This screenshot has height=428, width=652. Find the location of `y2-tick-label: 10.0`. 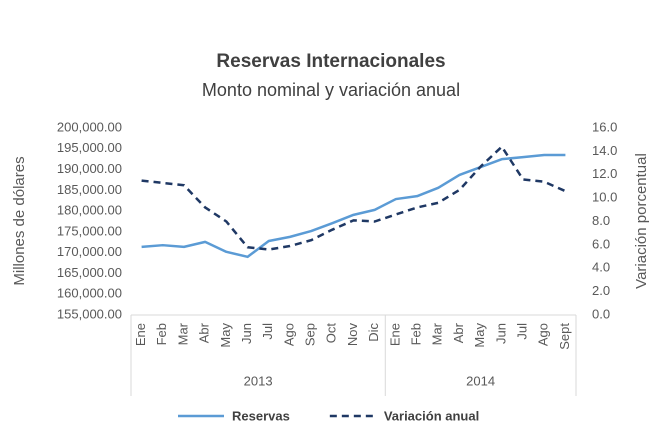

y2-tick-label: 10.0 is located at coordinates (604, 197).